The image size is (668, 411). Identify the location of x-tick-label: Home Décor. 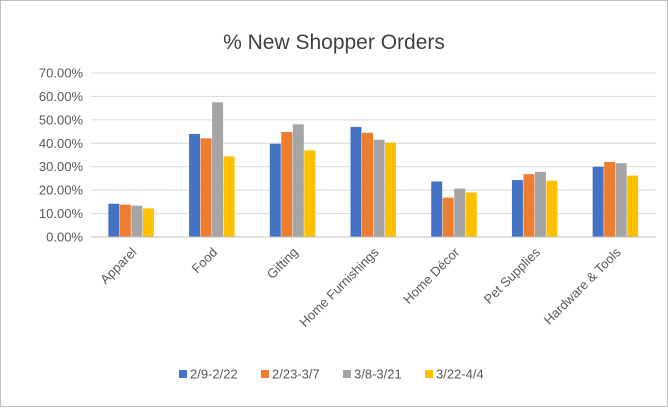
(431, 275).